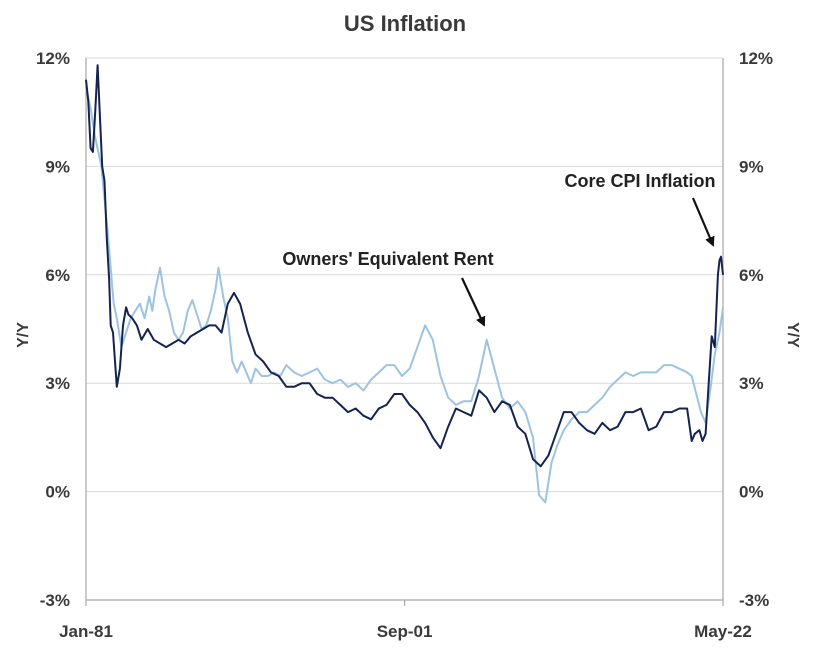  Describe the element at coordinates (57, 492) in the screenshot. I see `y-tick-label-left: 0%` at that location.